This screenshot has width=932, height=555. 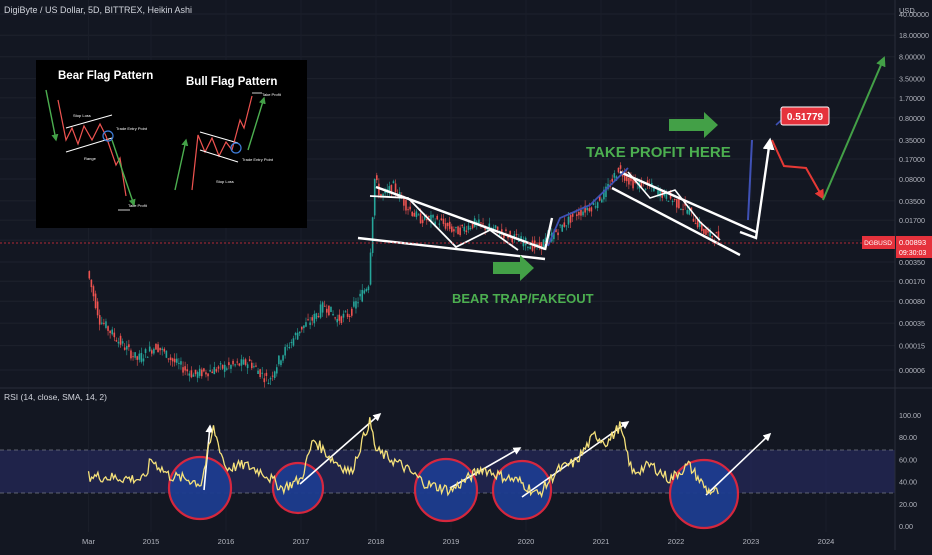 What do you see at coordinates (451, 541) in the screenshot?
I see `time-tick-label: 2019` at bounding box center [451, 541].